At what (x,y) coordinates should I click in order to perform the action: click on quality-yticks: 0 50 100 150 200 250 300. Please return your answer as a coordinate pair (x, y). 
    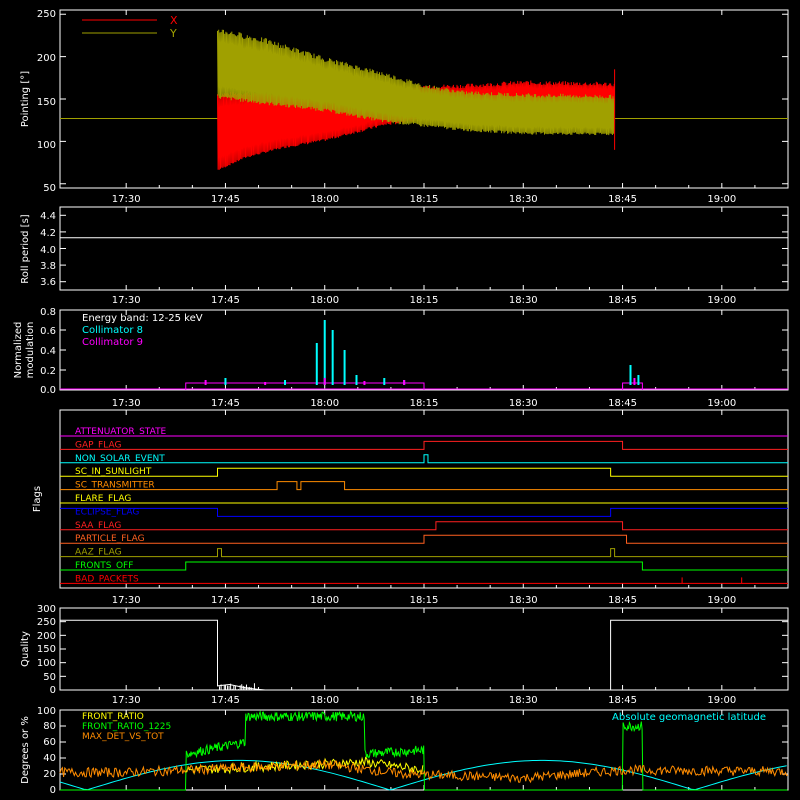
    Looking at the image, I should click on (46, 650).